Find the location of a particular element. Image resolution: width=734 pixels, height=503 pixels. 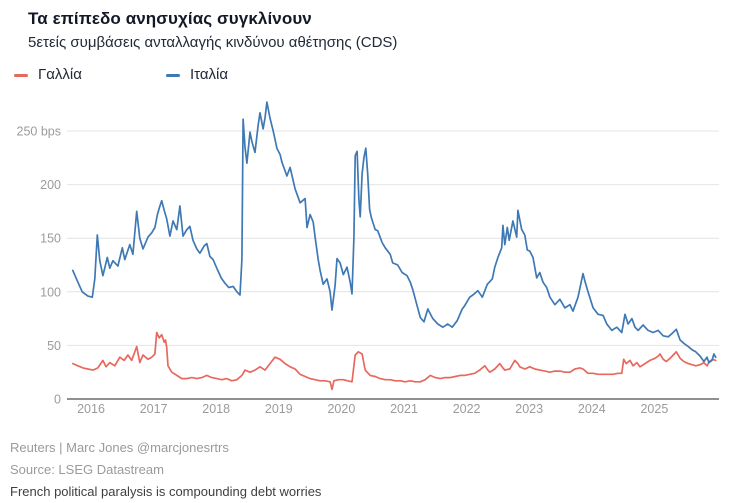

legend-dash-italy-icon is located at coordinates (173, 75).